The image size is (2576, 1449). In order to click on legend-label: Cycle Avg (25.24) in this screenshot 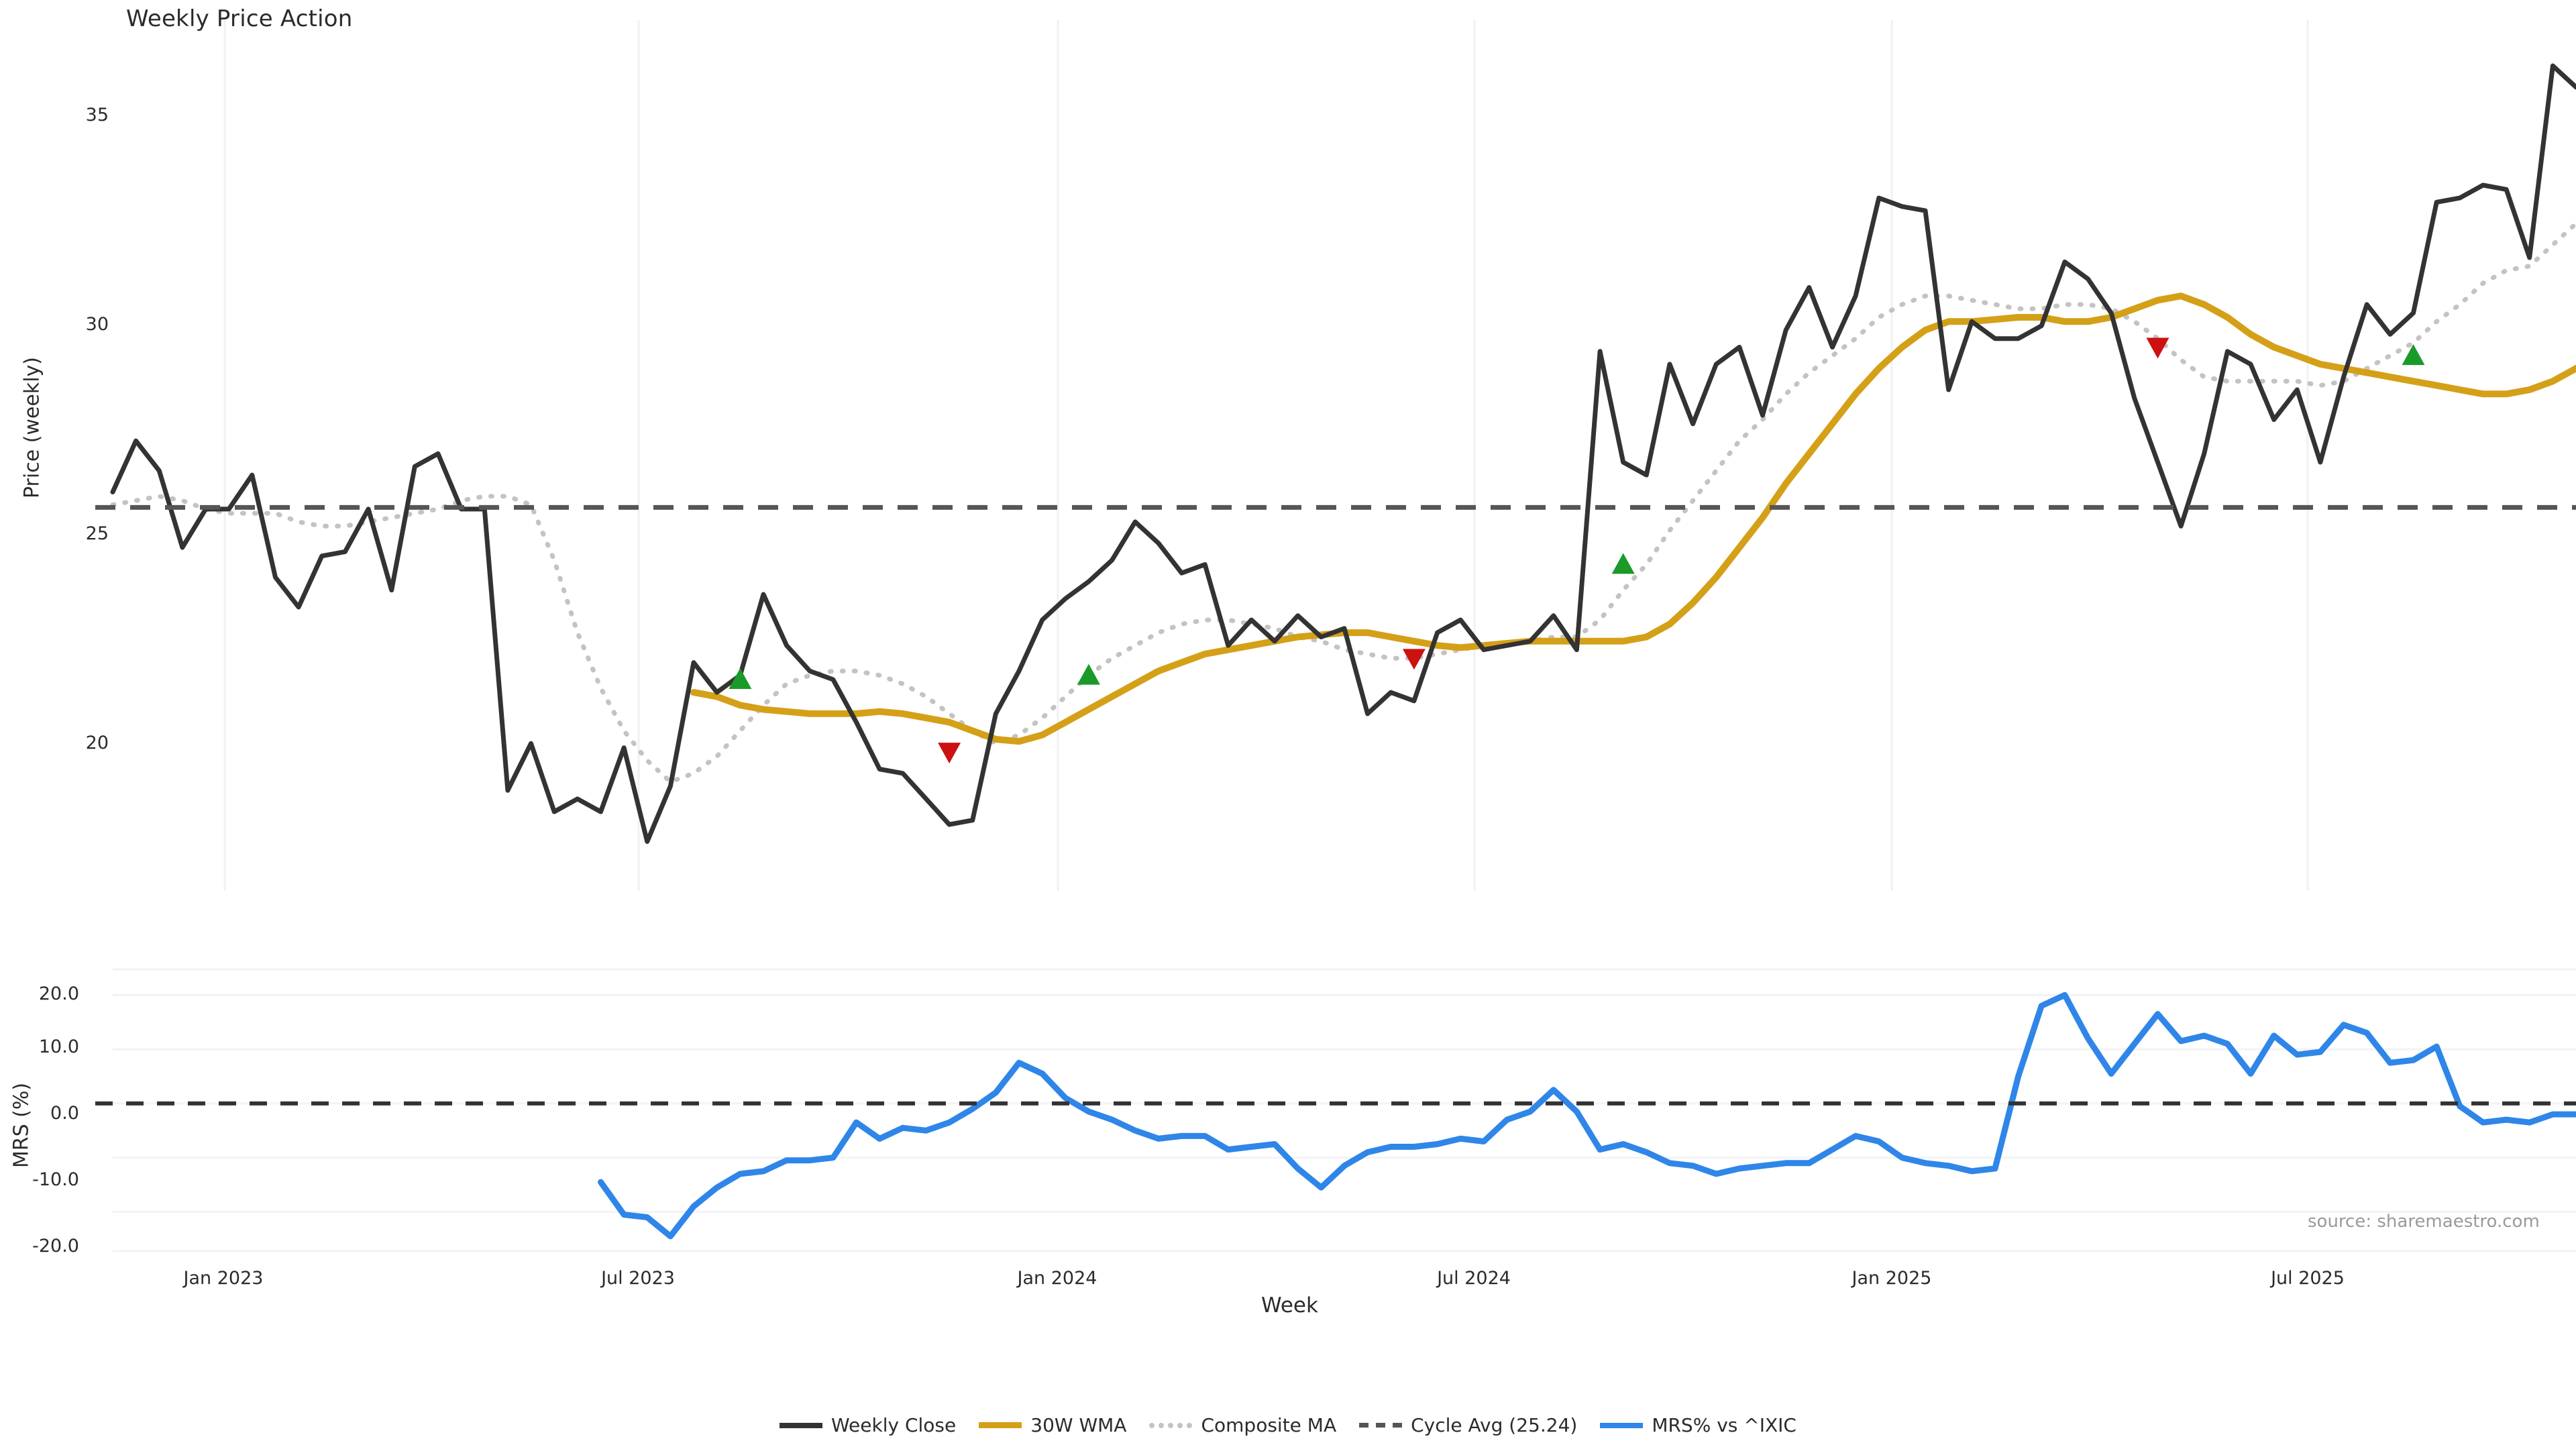, I will do `click(1494, 1425)`.